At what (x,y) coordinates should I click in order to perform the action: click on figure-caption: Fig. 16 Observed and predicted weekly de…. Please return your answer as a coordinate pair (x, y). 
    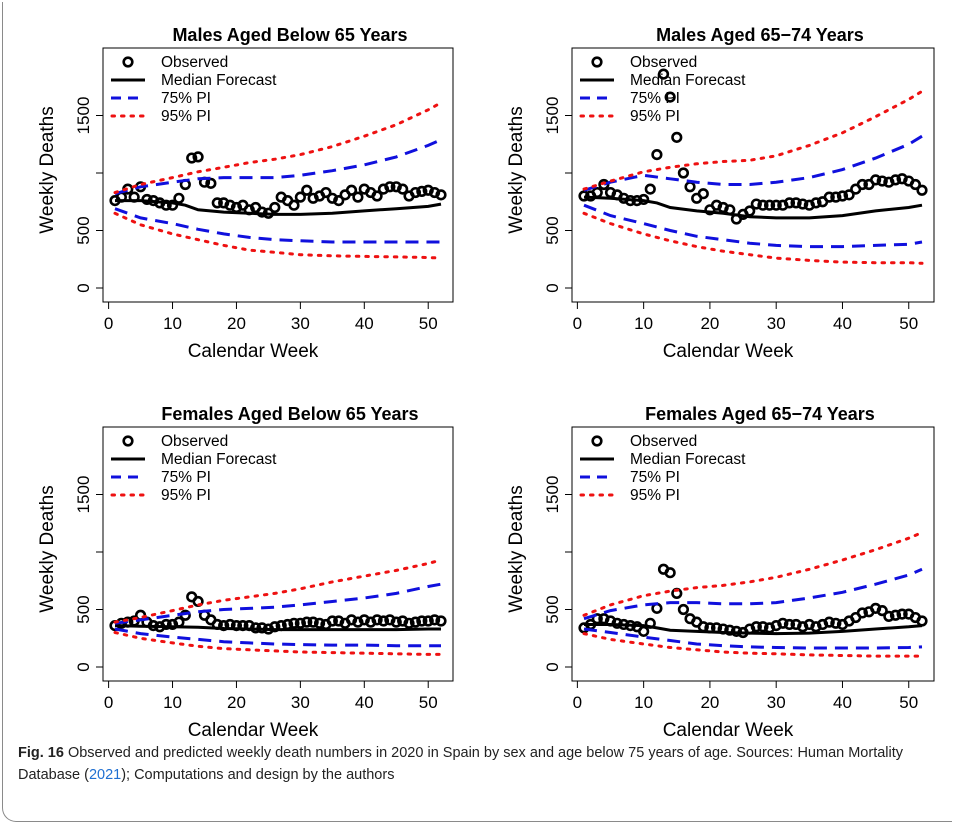
    Looking at the image, I should click on (483, 764).